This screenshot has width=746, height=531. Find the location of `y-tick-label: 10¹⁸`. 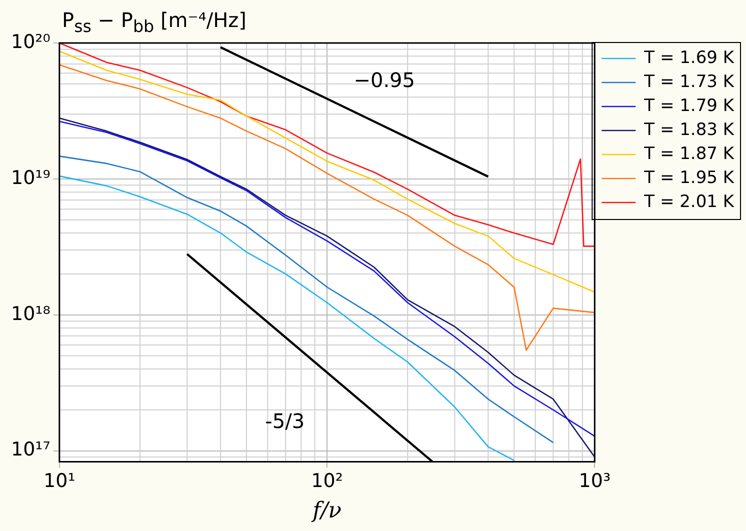

y-tick-label: 10¹⁸ is located at coordinates (30, 313).